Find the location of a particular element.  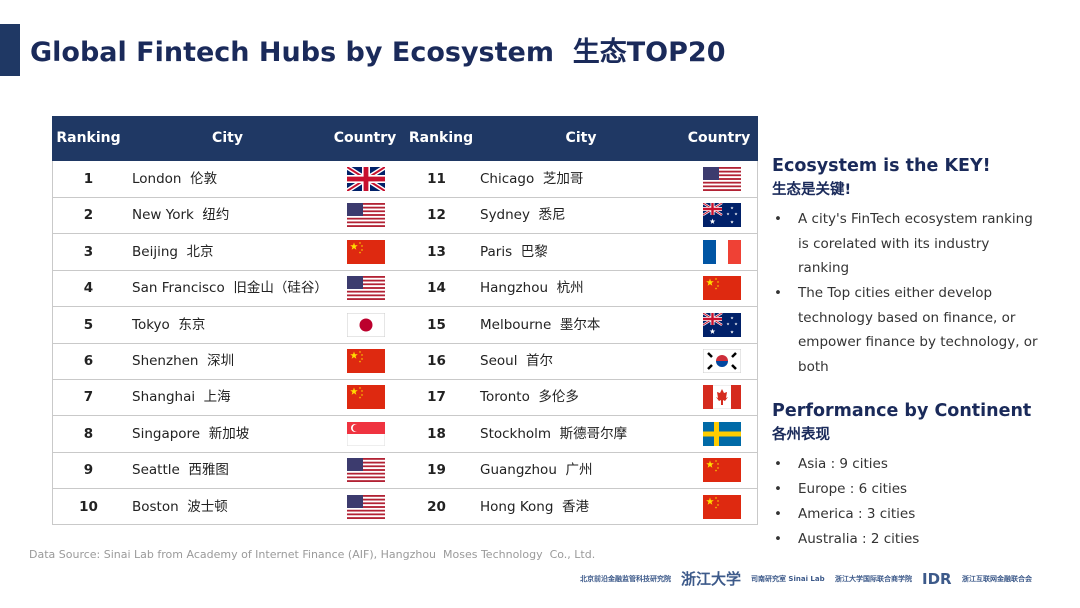

section-heading: Ecosystem is the KEY! is located at coordinates (881, 166).